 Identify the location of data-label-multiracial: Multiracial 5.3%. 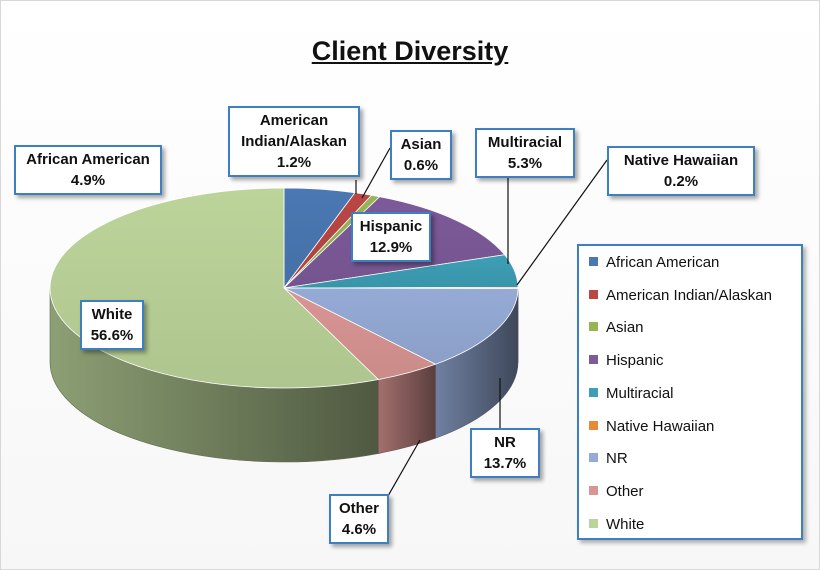
(525, 153).